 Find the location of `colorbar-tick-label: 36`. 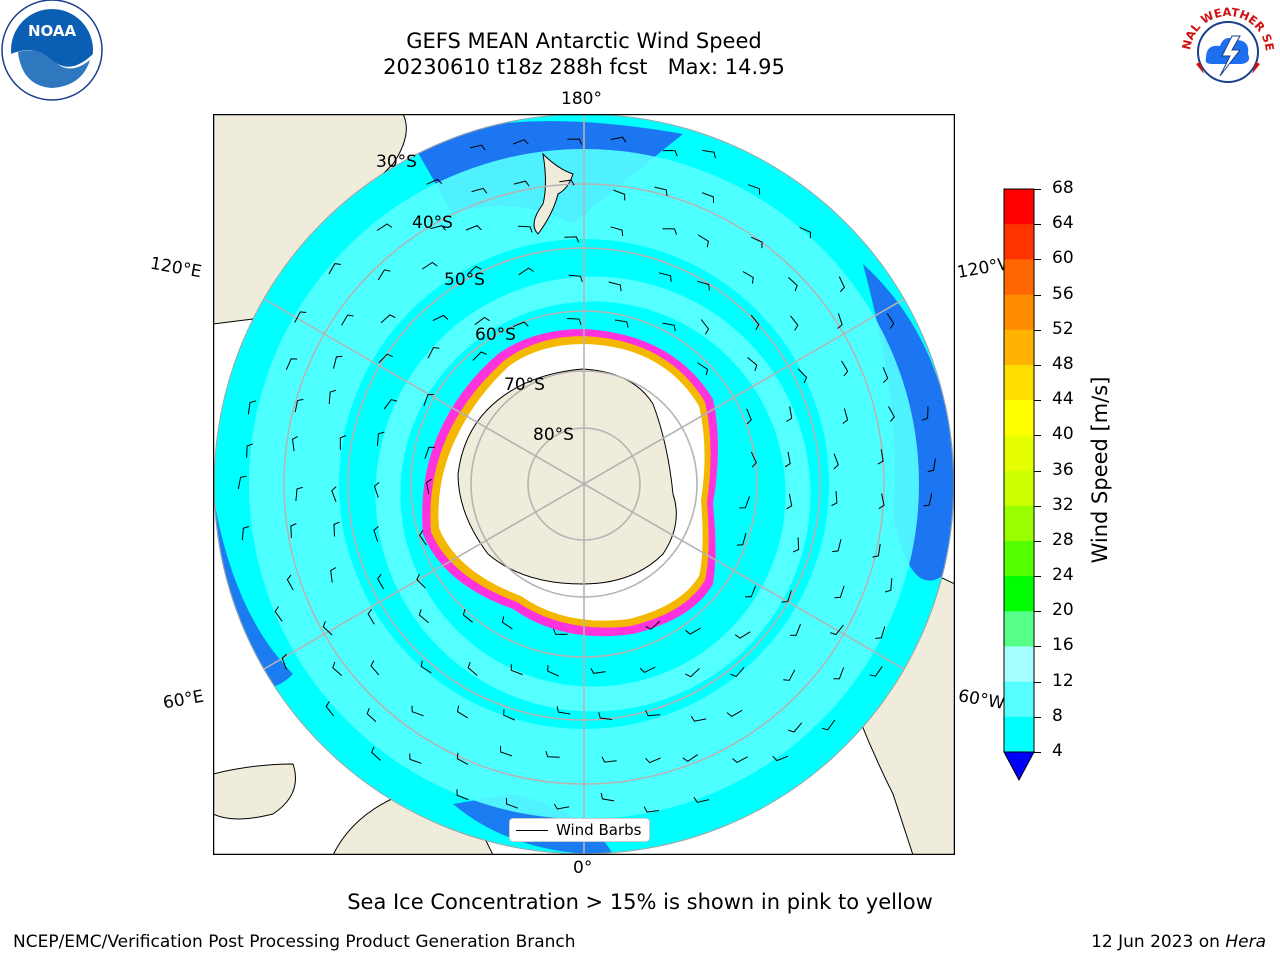

colorbar-tick-label: 36 is located at coordinates (1063, 469).